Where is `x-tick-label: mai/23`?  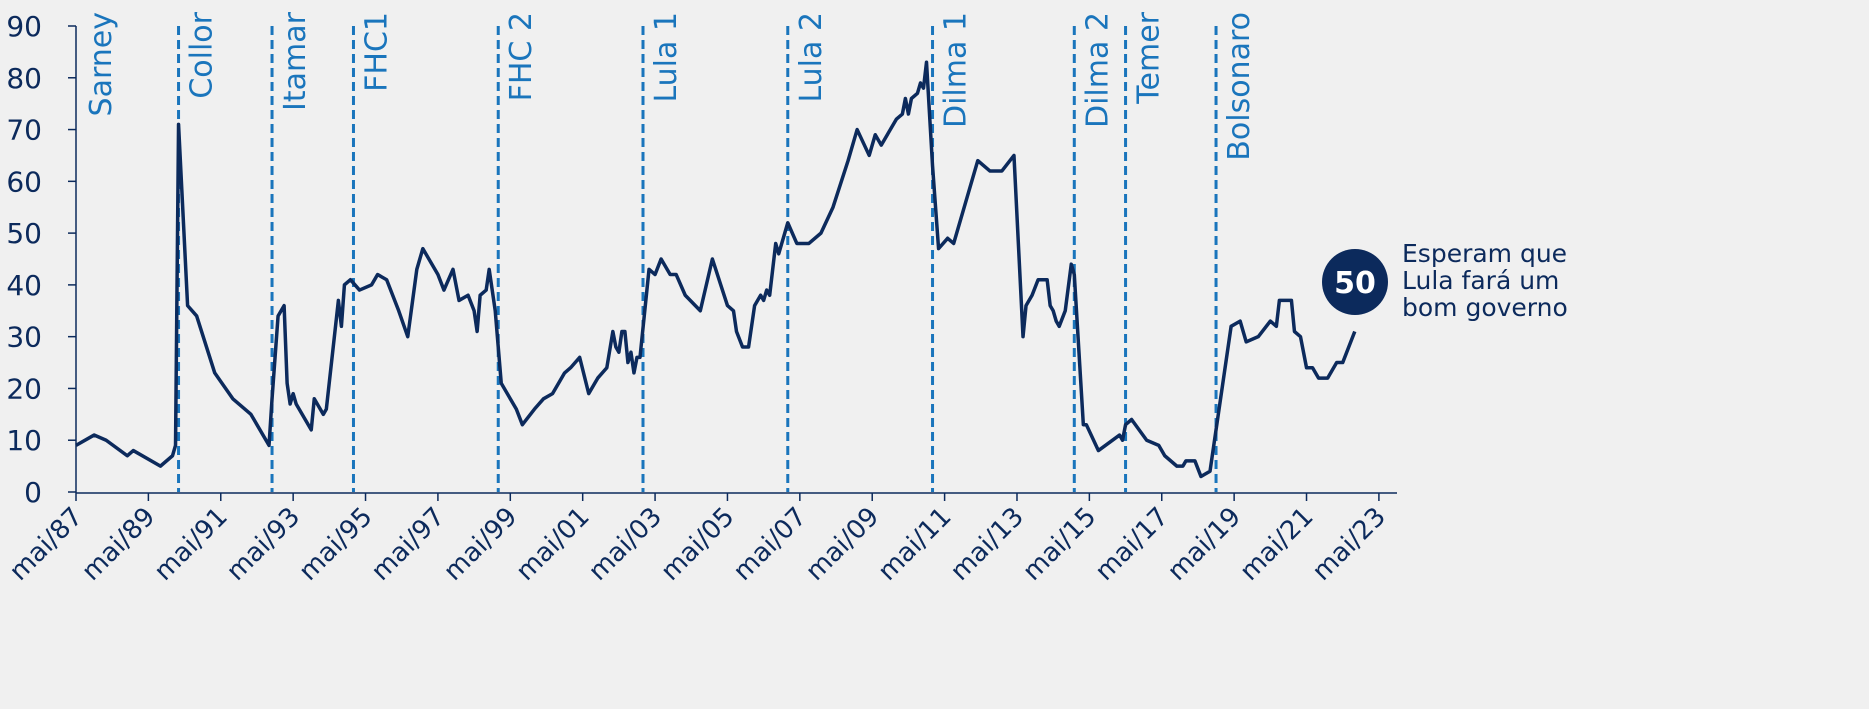
x-tick-label: mai/23 is located at coordinates (1349, 544).